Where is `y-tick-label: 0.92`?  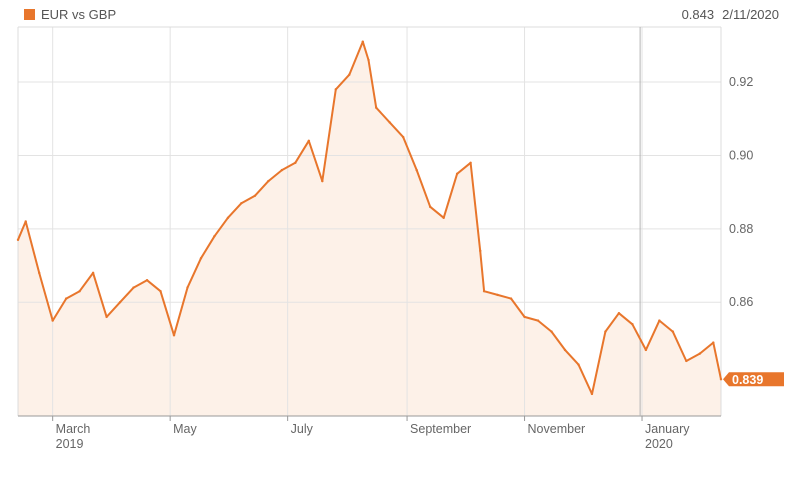 y-tick-label: 0.92 is located at coordinates (741, 82).